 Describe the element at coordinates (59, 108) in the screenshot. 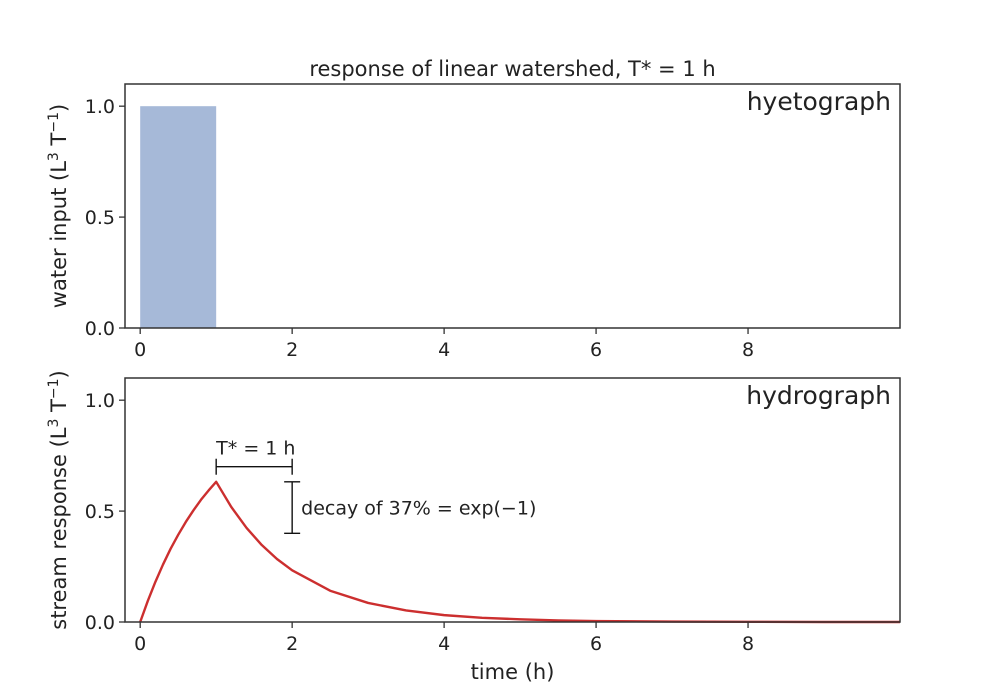

I see `hyetograph-ylabel-c: )` at that location.